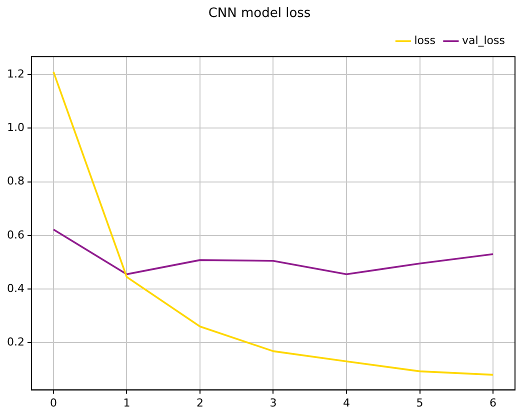  What do you see at coordinates (15, 341) in the screenshot?
I see `y-tick-label: 0.2` at bounding box center [15, 341].